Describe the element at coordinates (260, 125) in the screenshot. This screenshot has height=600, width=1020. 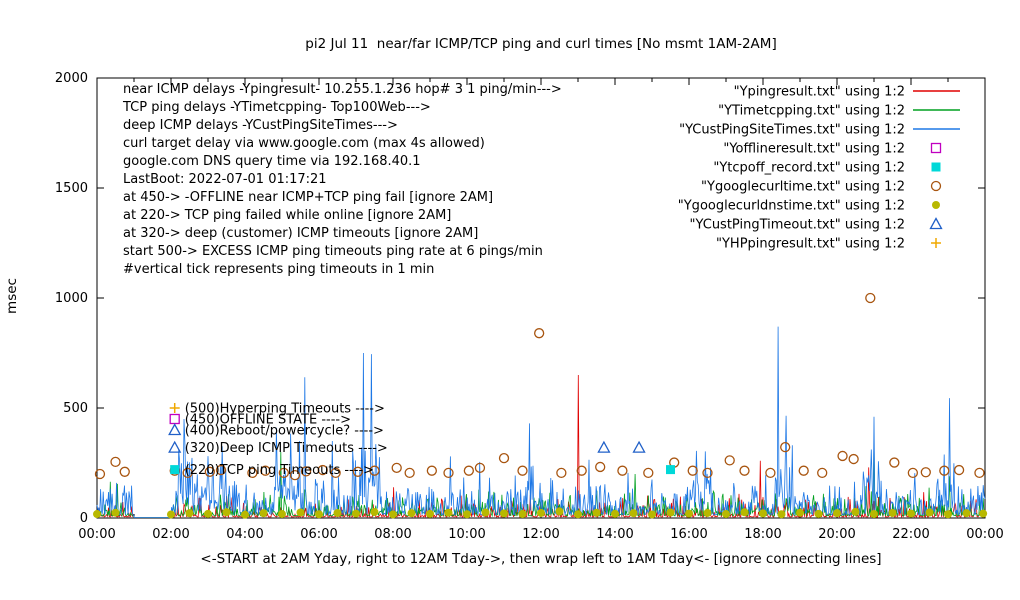
I see `info-line: deep ICMP delays -YCustPingSiteTimes--->` at that location.